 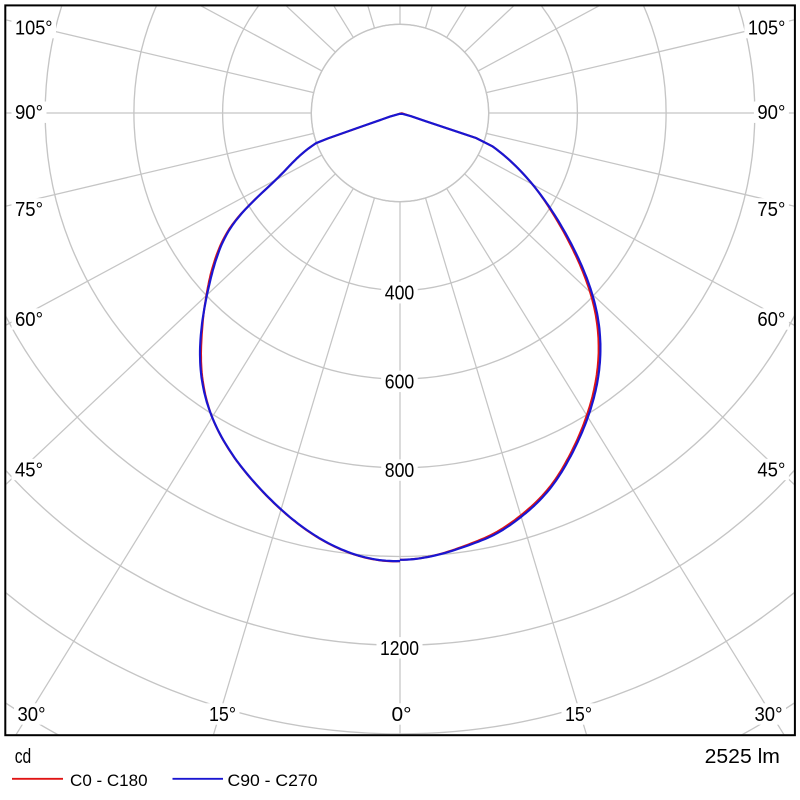 What do you see at coordinates (400, 294) in the screenshot?
I see `svg-text: 400` at bounding box center [400, 294].